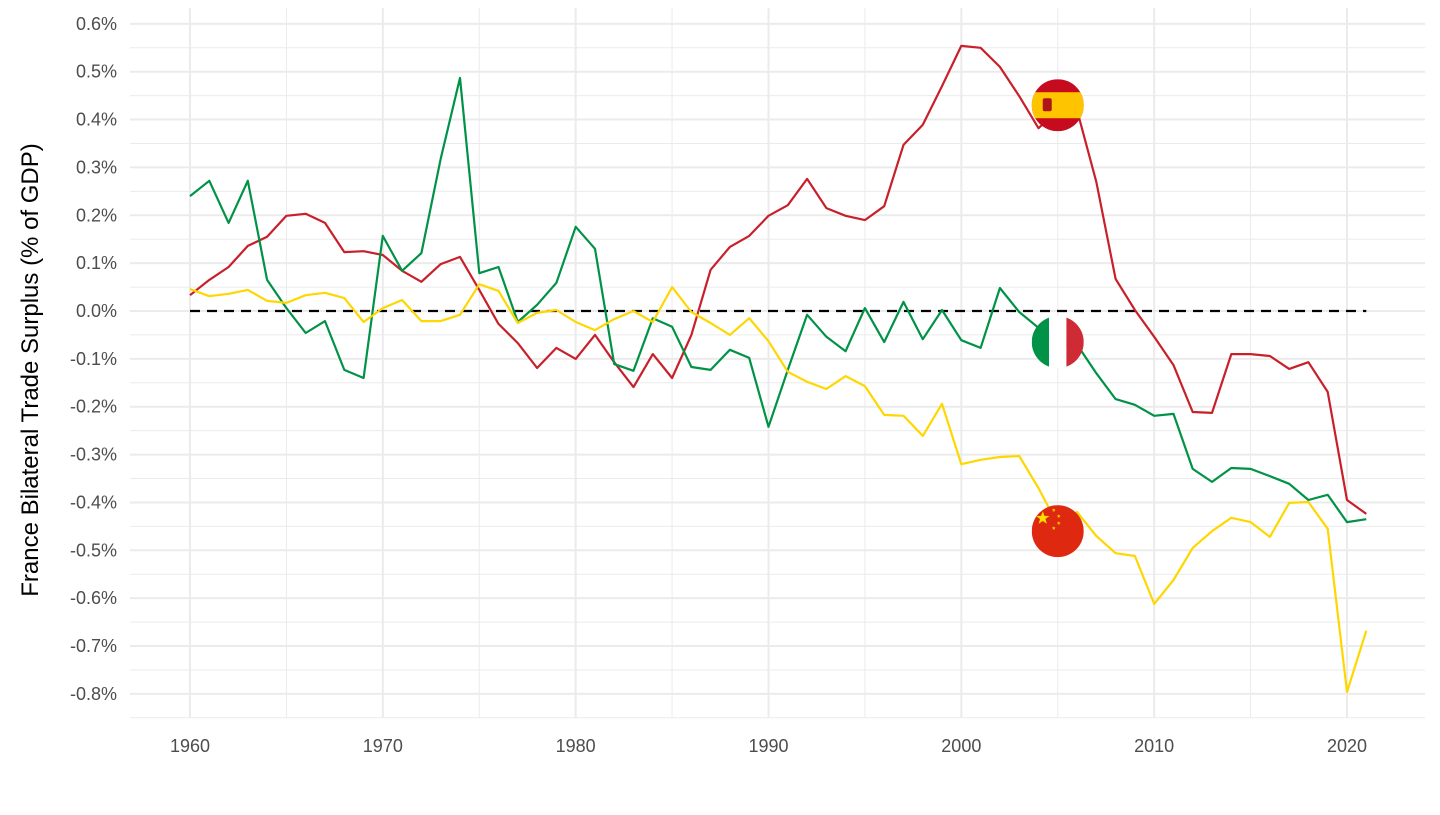 The width and height of the screenshot is (1440, 815). Describe the element at coordinates (93, 550) in the screenshot. I see `y-tick-label: -0.5%` at that location.